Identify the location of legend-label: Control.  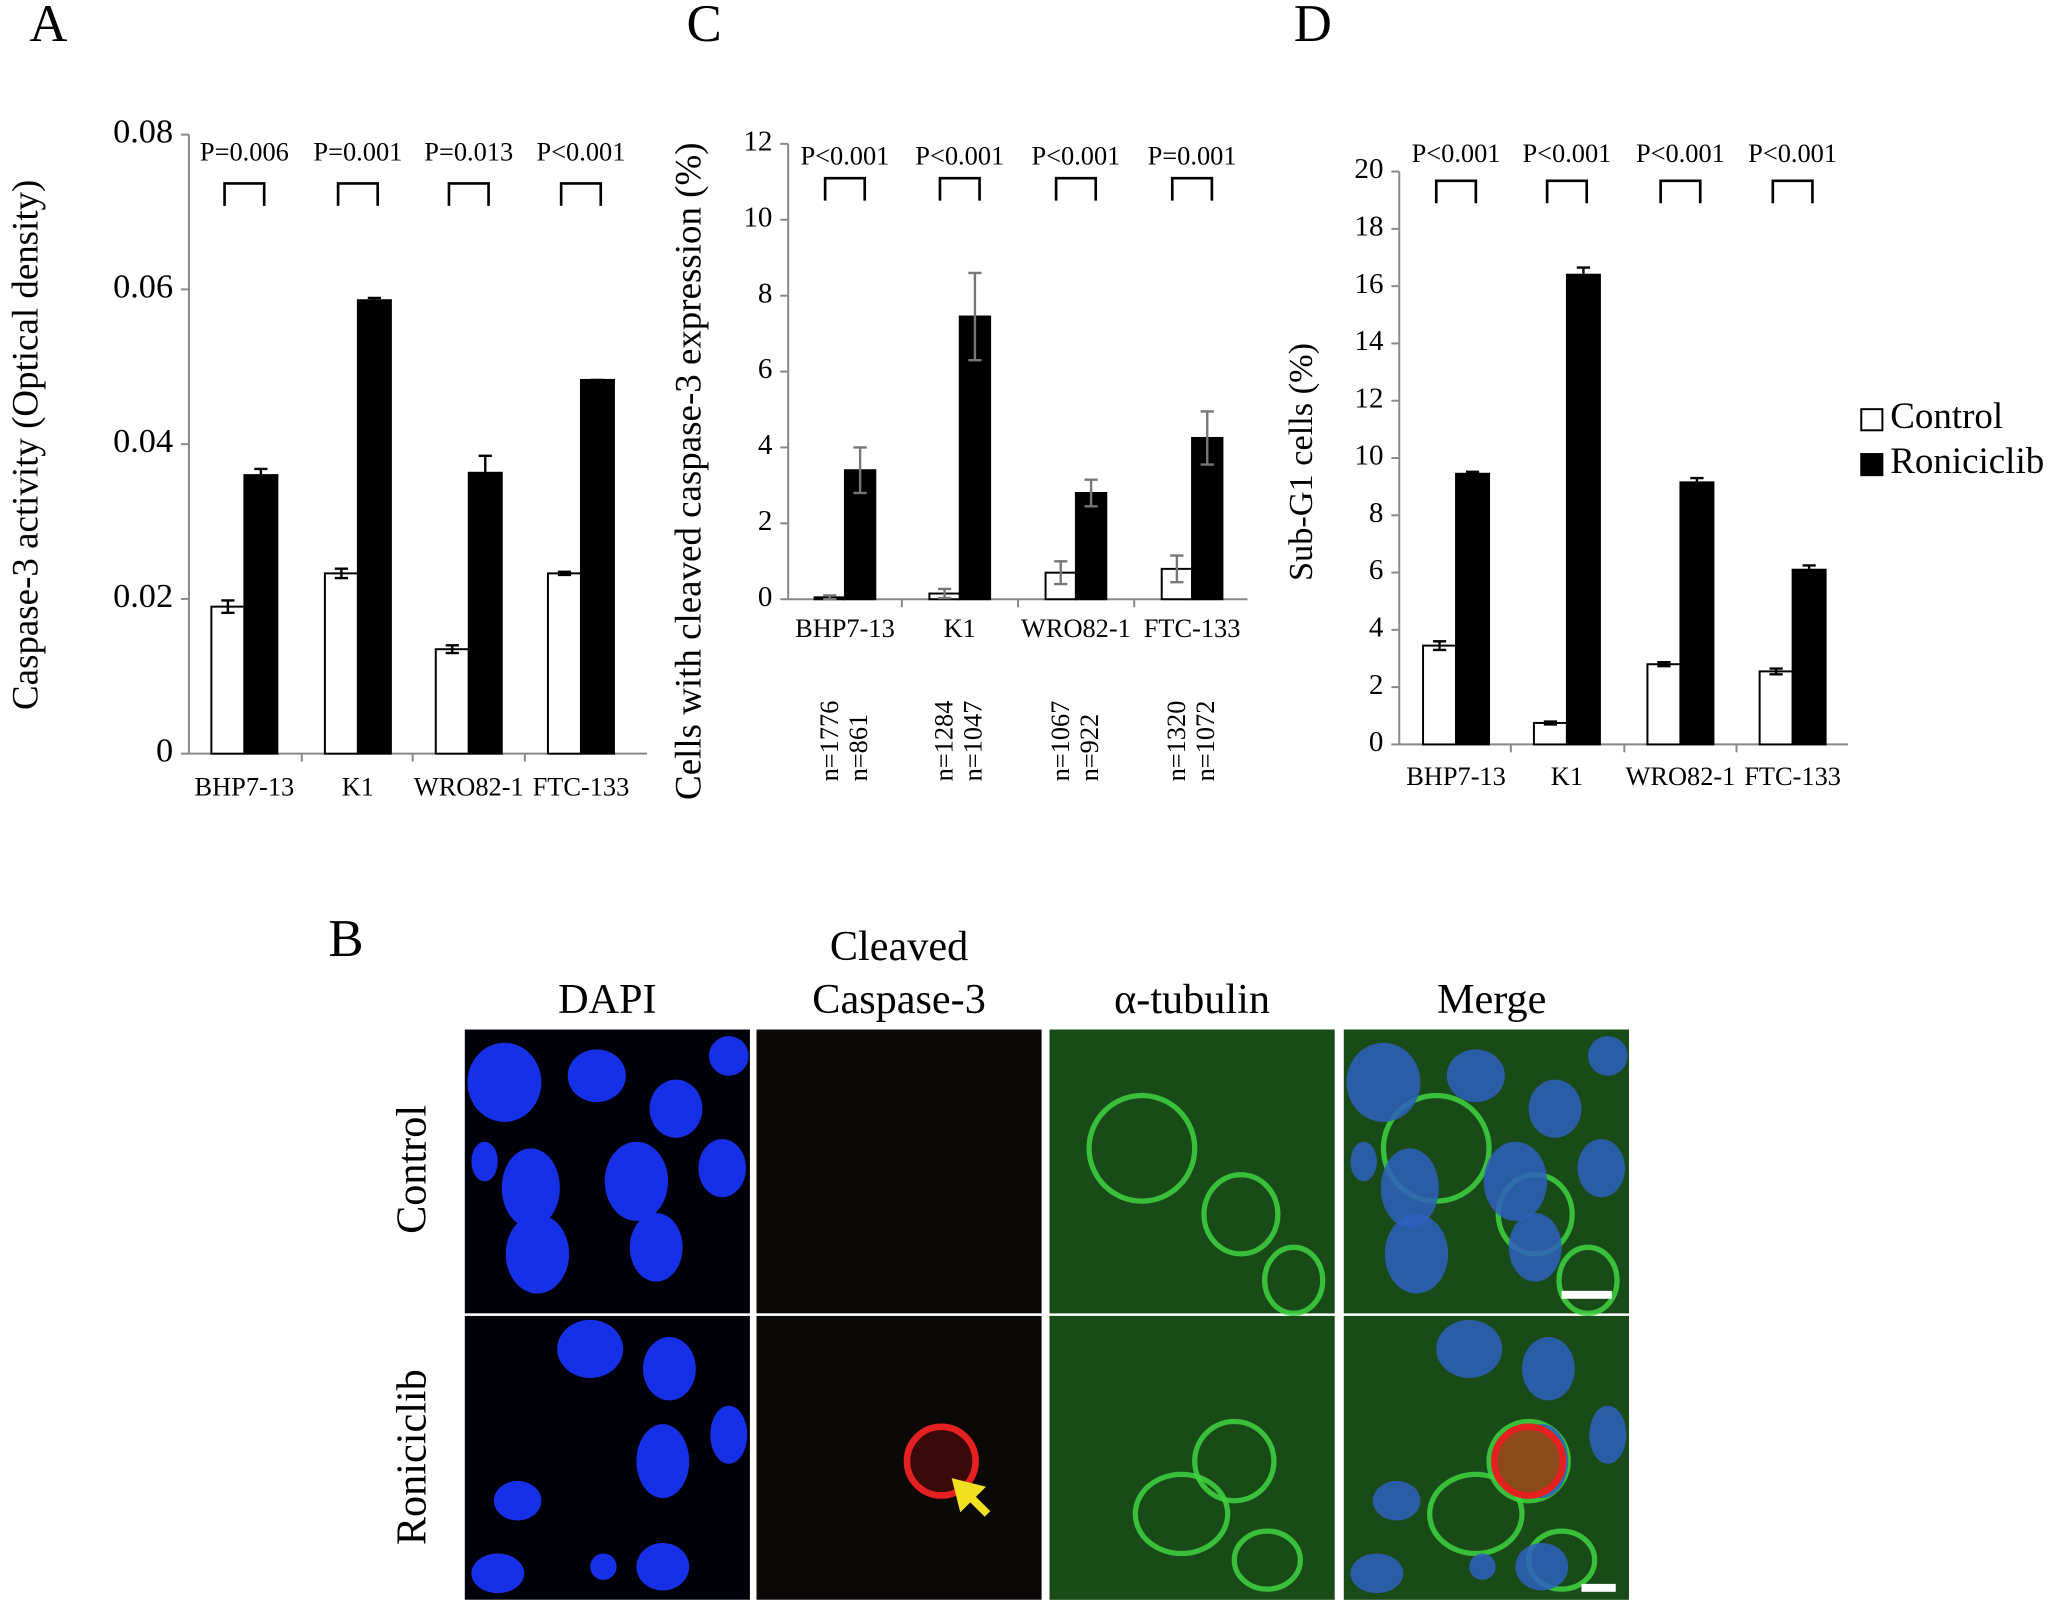
(1946, 415).